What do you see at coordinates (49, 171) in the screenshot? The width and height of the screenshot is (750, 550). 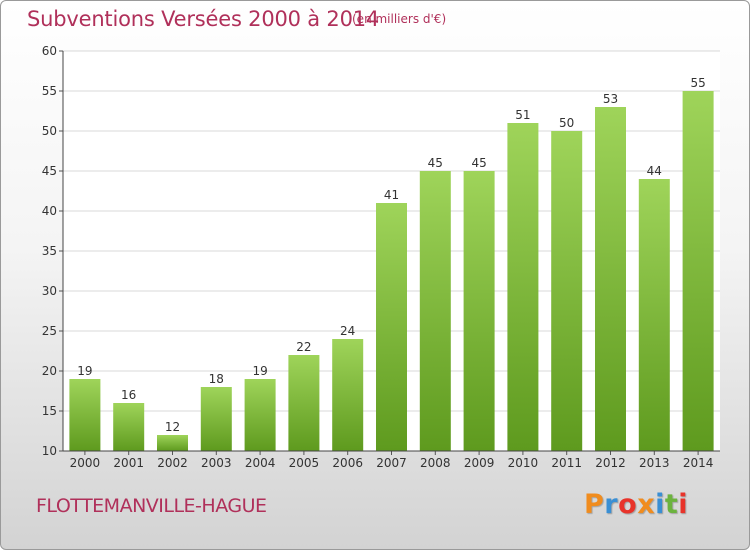 I see `y-tick-label: 45` at bounding box center [49, 171].